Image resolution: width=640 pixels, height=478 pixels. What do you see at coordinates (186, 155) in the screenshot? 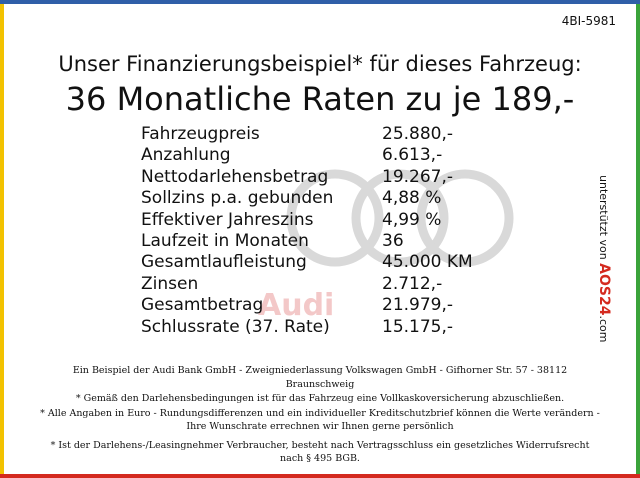
I see `row-label: Anzahlung` at bounding box center [186, 155].